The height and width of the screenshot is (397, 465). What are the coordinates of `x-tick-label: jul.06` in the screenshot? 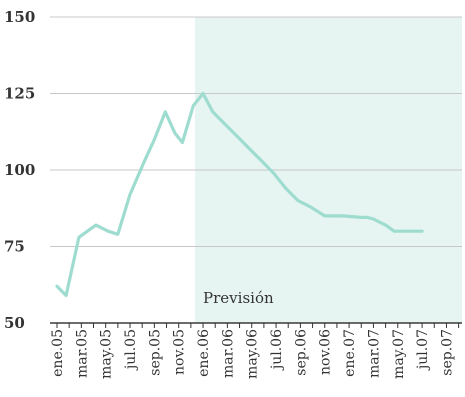 It's located at (277, 350).